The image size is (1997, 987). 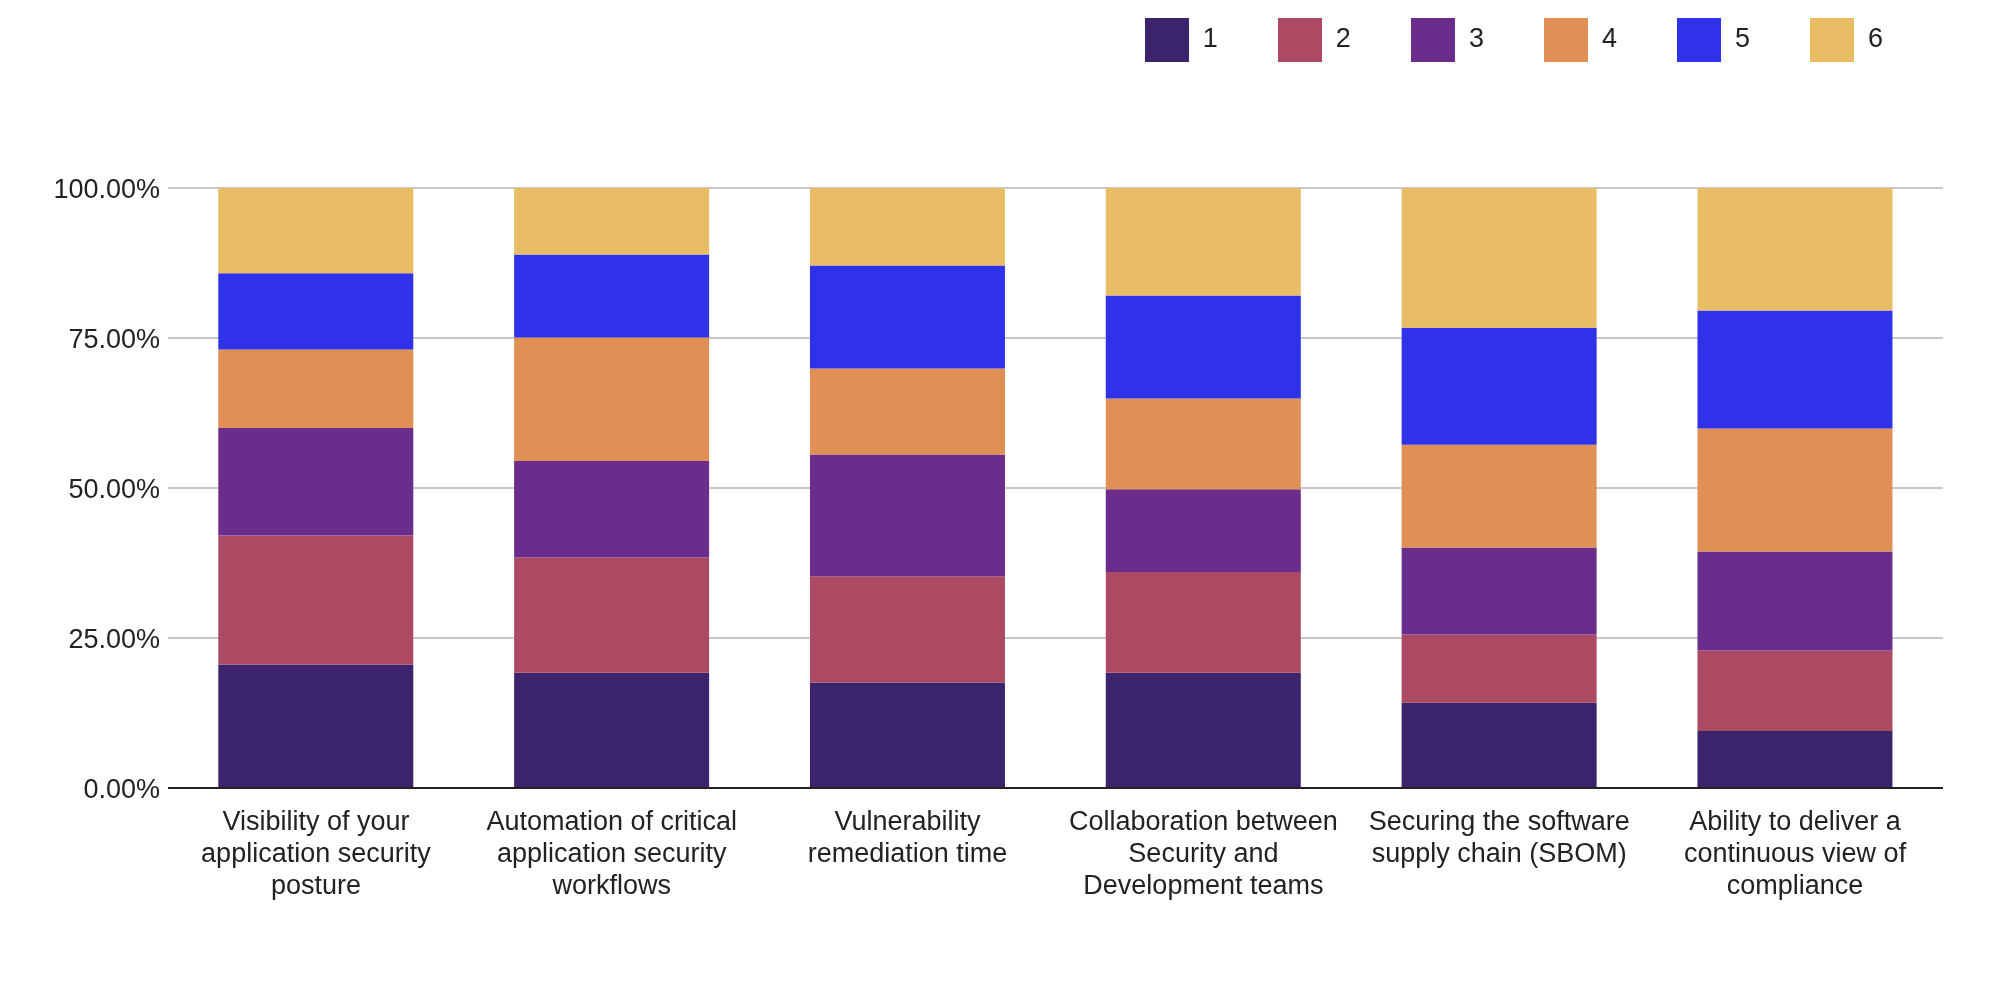 I want to click on legend-label: 4, so click(x=1609, y=38).